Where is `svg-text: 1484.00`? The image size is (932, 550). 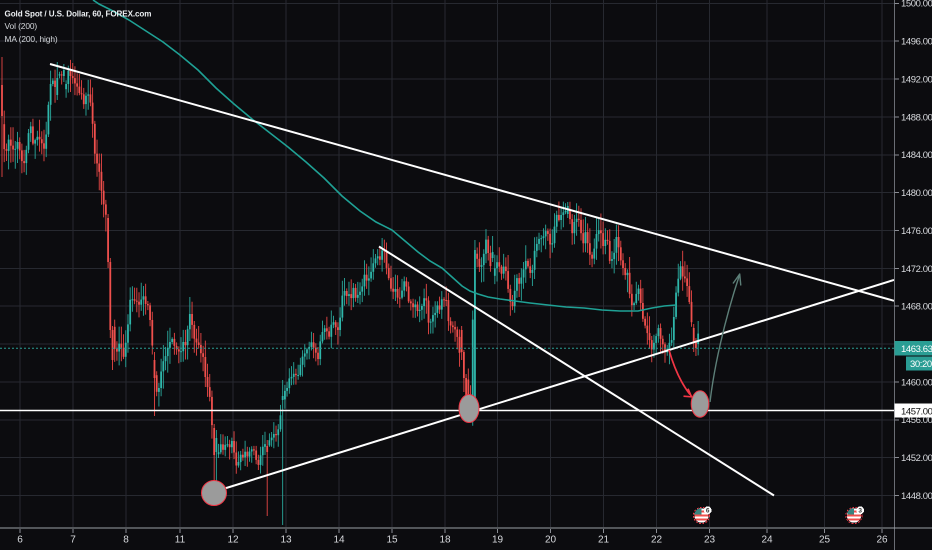
svg-text: 1484.00 is located at coordinates (916, 155).